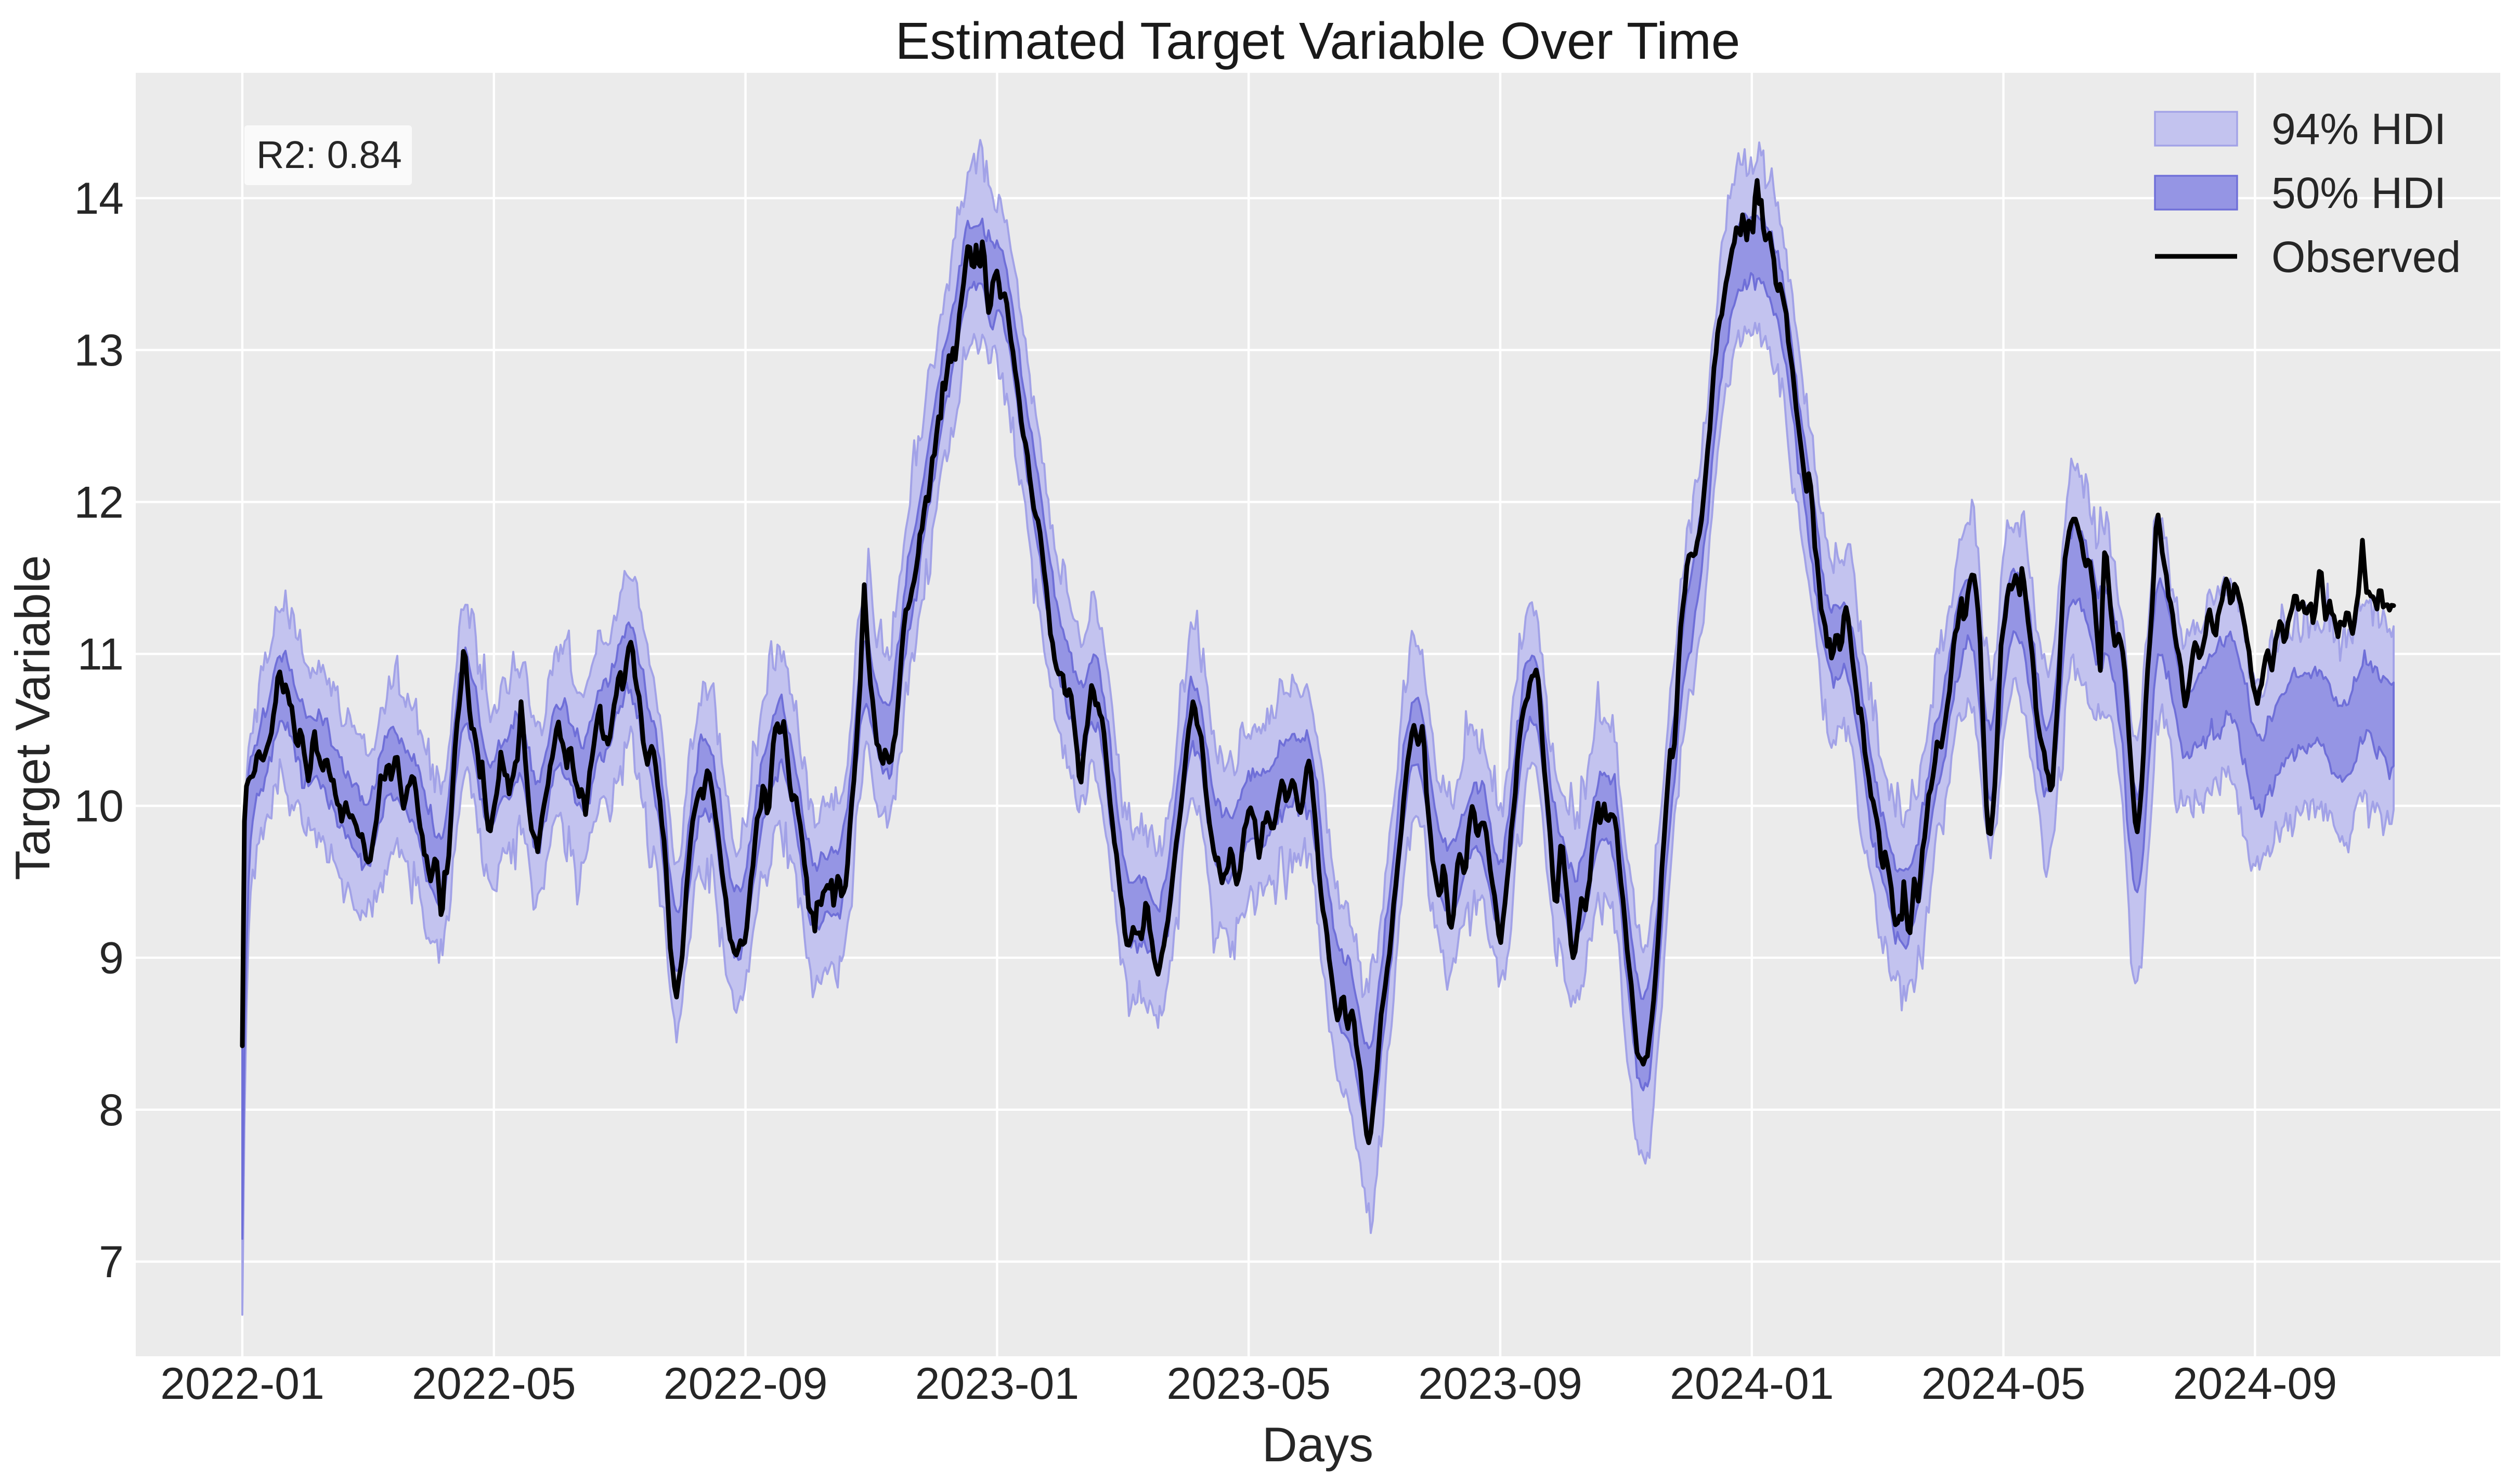 This screenshot has width=2520, height=1480. What do you see at coordinates (99, 350) in the screenshot?
I see `svg-text: 13` at bounding box center [99, 350].